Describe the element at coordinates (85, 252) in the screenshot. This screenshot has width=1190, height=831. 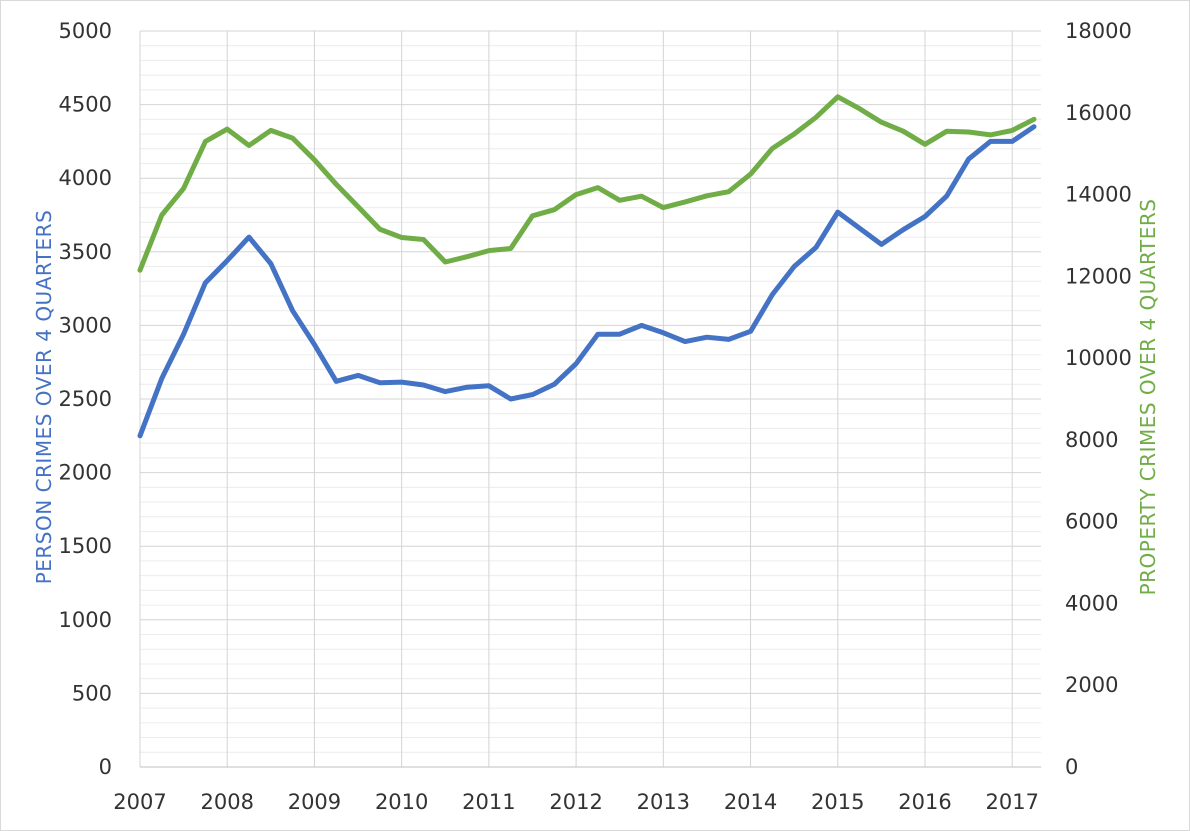
I see `y-tick-label-left: 3500` at that location.